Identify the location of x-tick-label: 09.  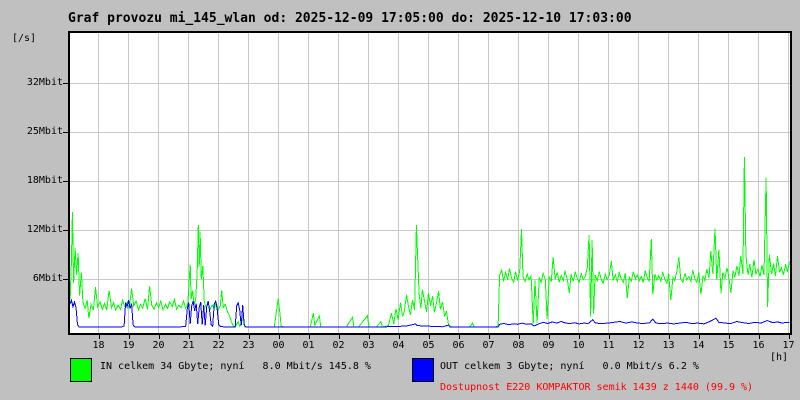
(548, 345).